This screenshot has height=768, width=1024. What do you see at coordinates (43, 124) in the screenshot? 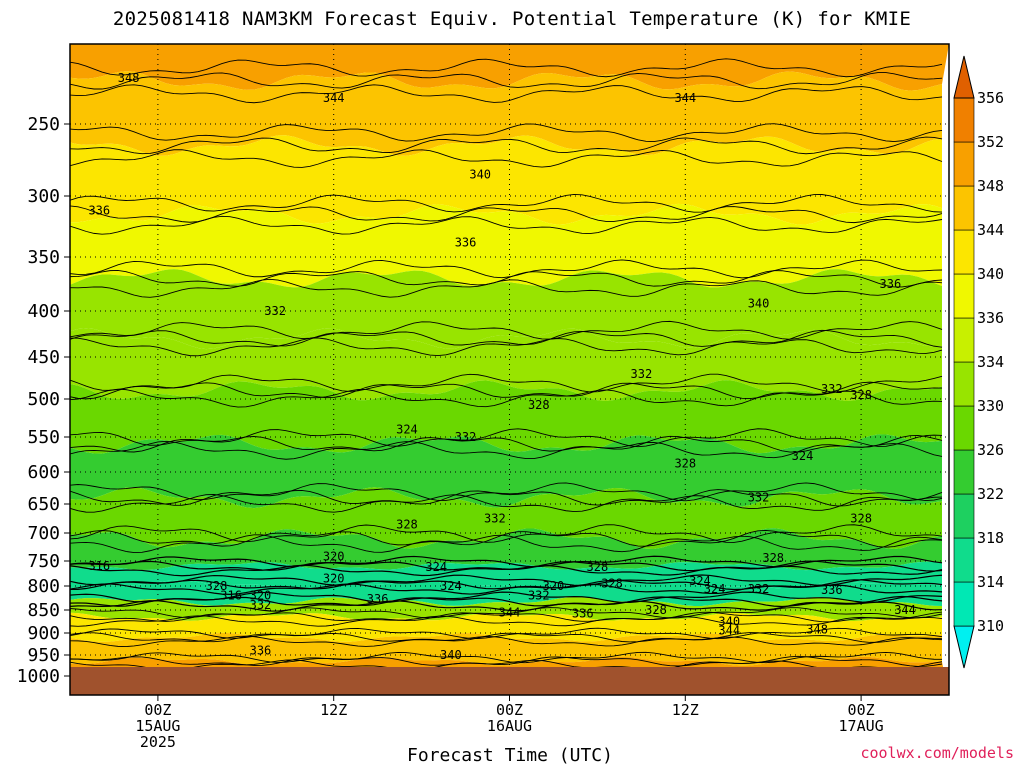
I see `y-tick-label: 250` at bounding box center [43, 124].